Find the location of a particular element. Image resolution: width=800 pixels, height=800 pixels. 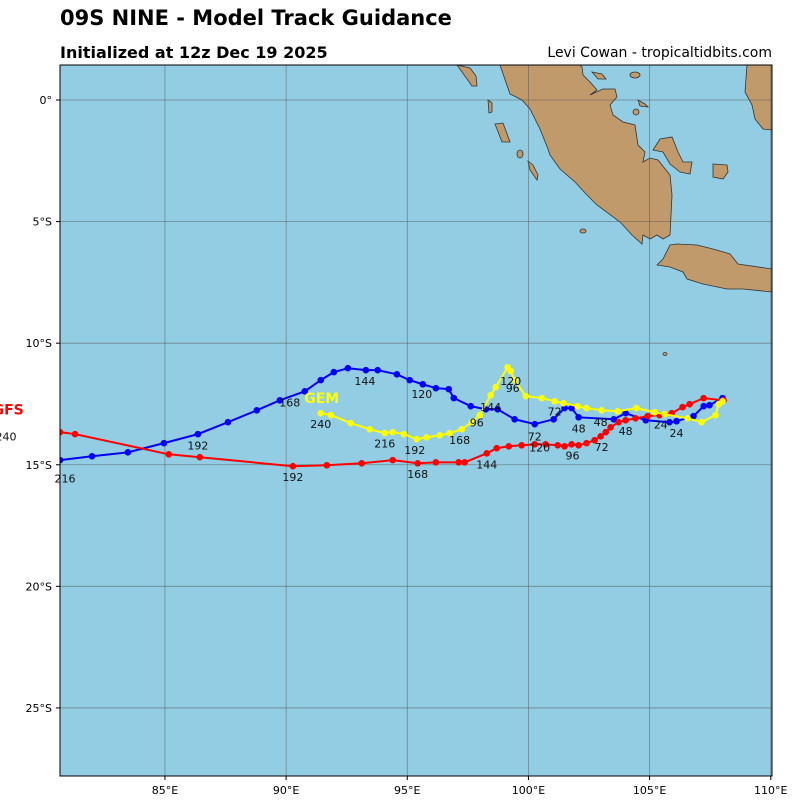

land-layer is located at coordinates (614, 210).